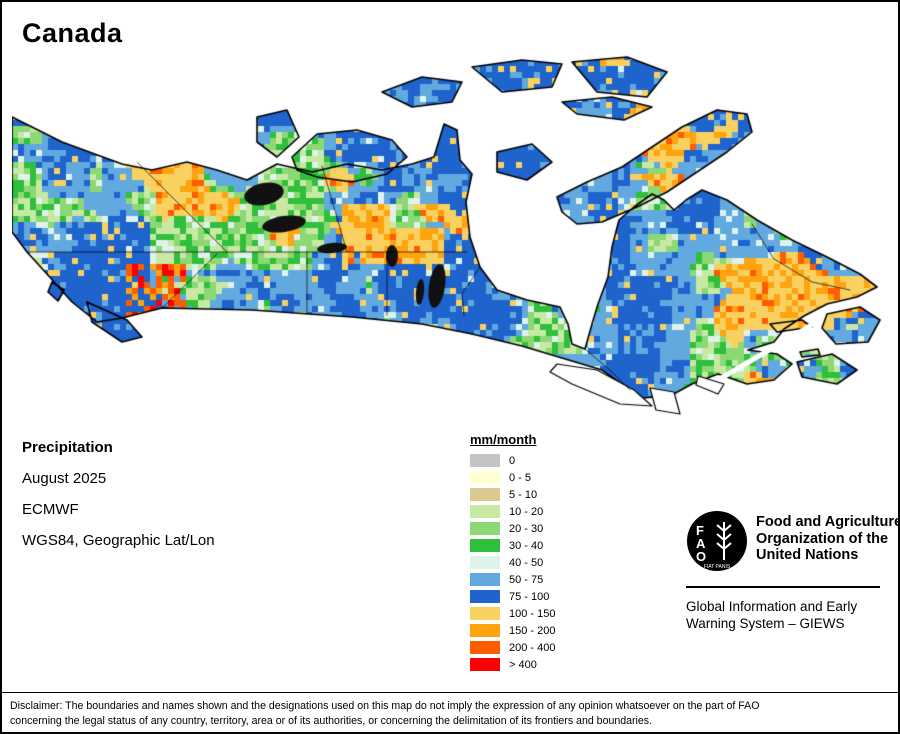 This screenshot has height=734, width=900. I want to click on legend-item: 30 - 40, so click(512, 545).